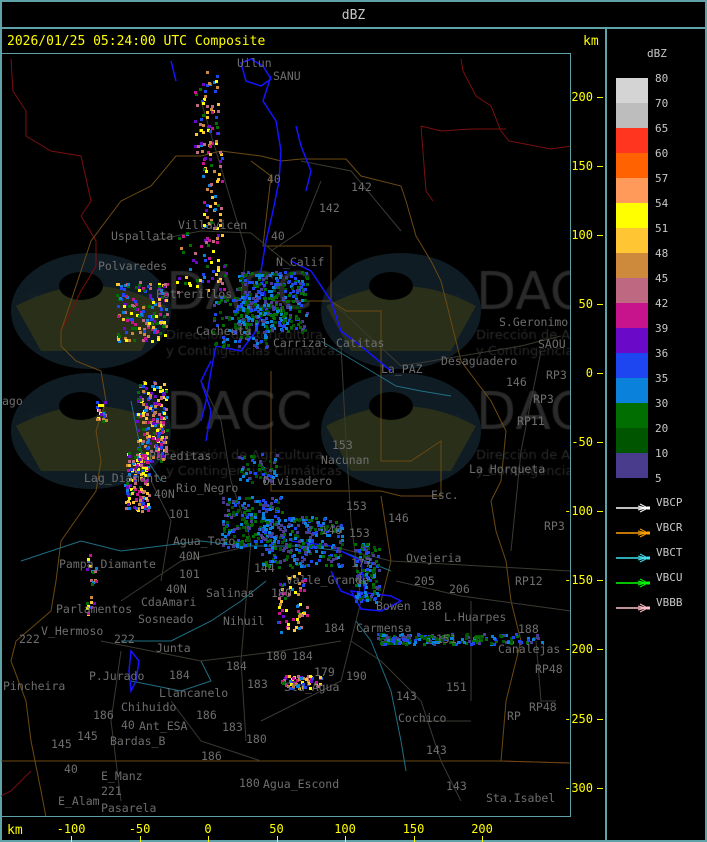  Describe the element at coordinates (276, 829) in the screenshot. I see `x-tick-label: 50` at that location.